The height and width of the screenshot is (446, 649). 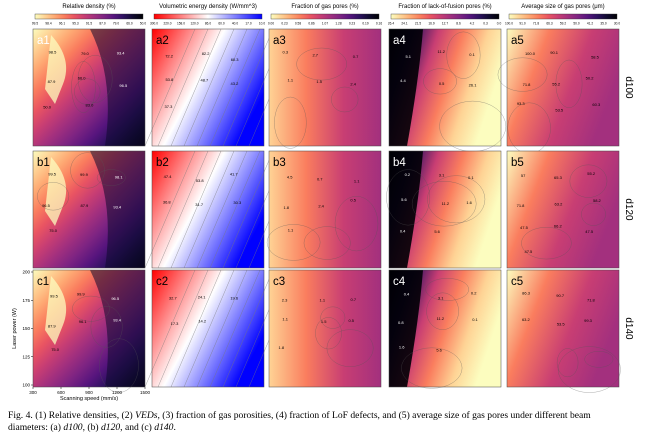 What do you see at coordinates (529, 251) in the screenshot?
I see `contour-label: 47.5` at bounding box center [529, 251].